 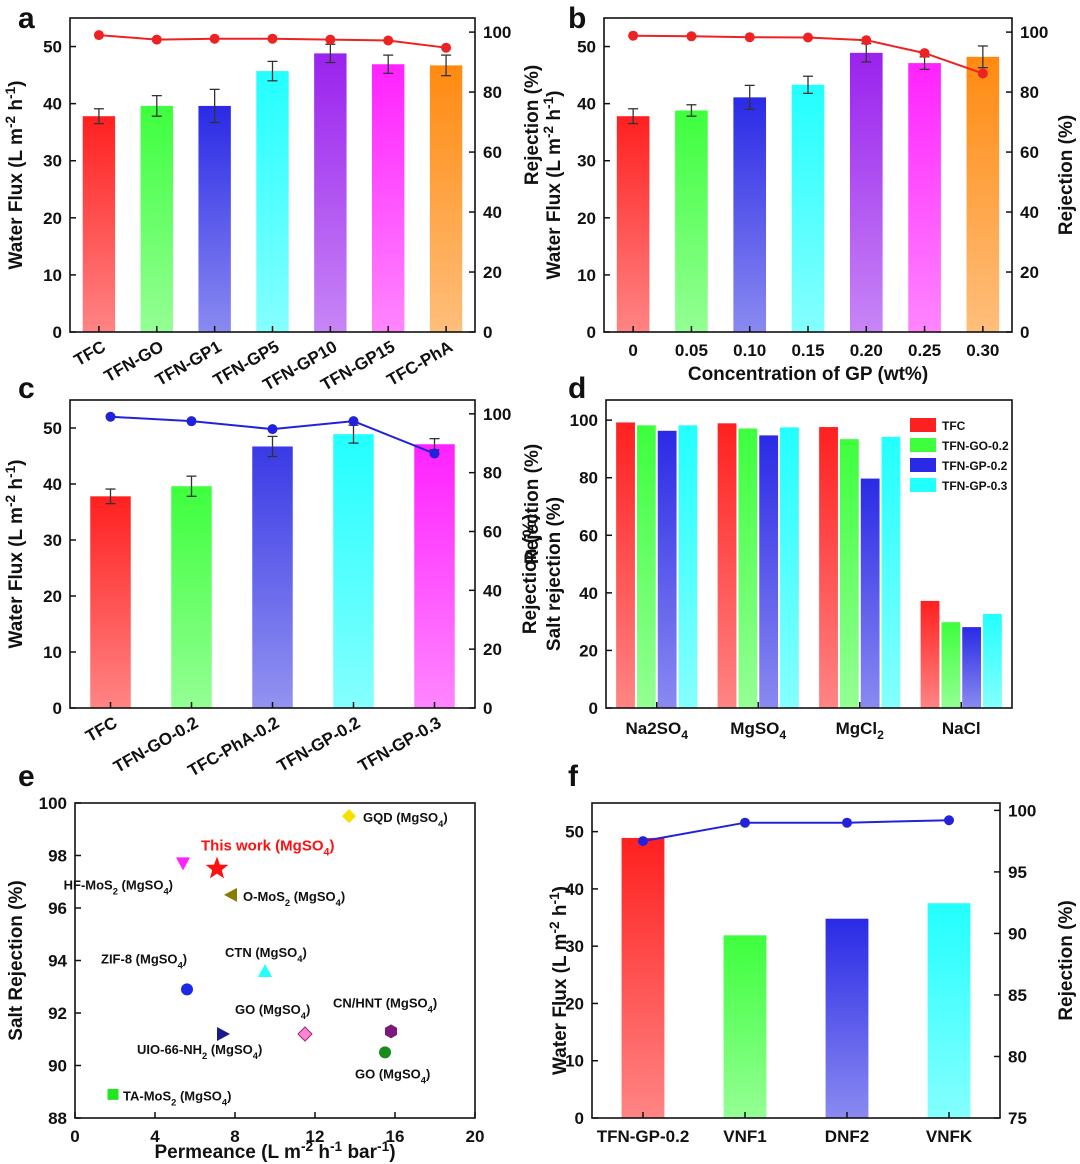 I want to click on bar-0.05, so click(x=691, y=221).